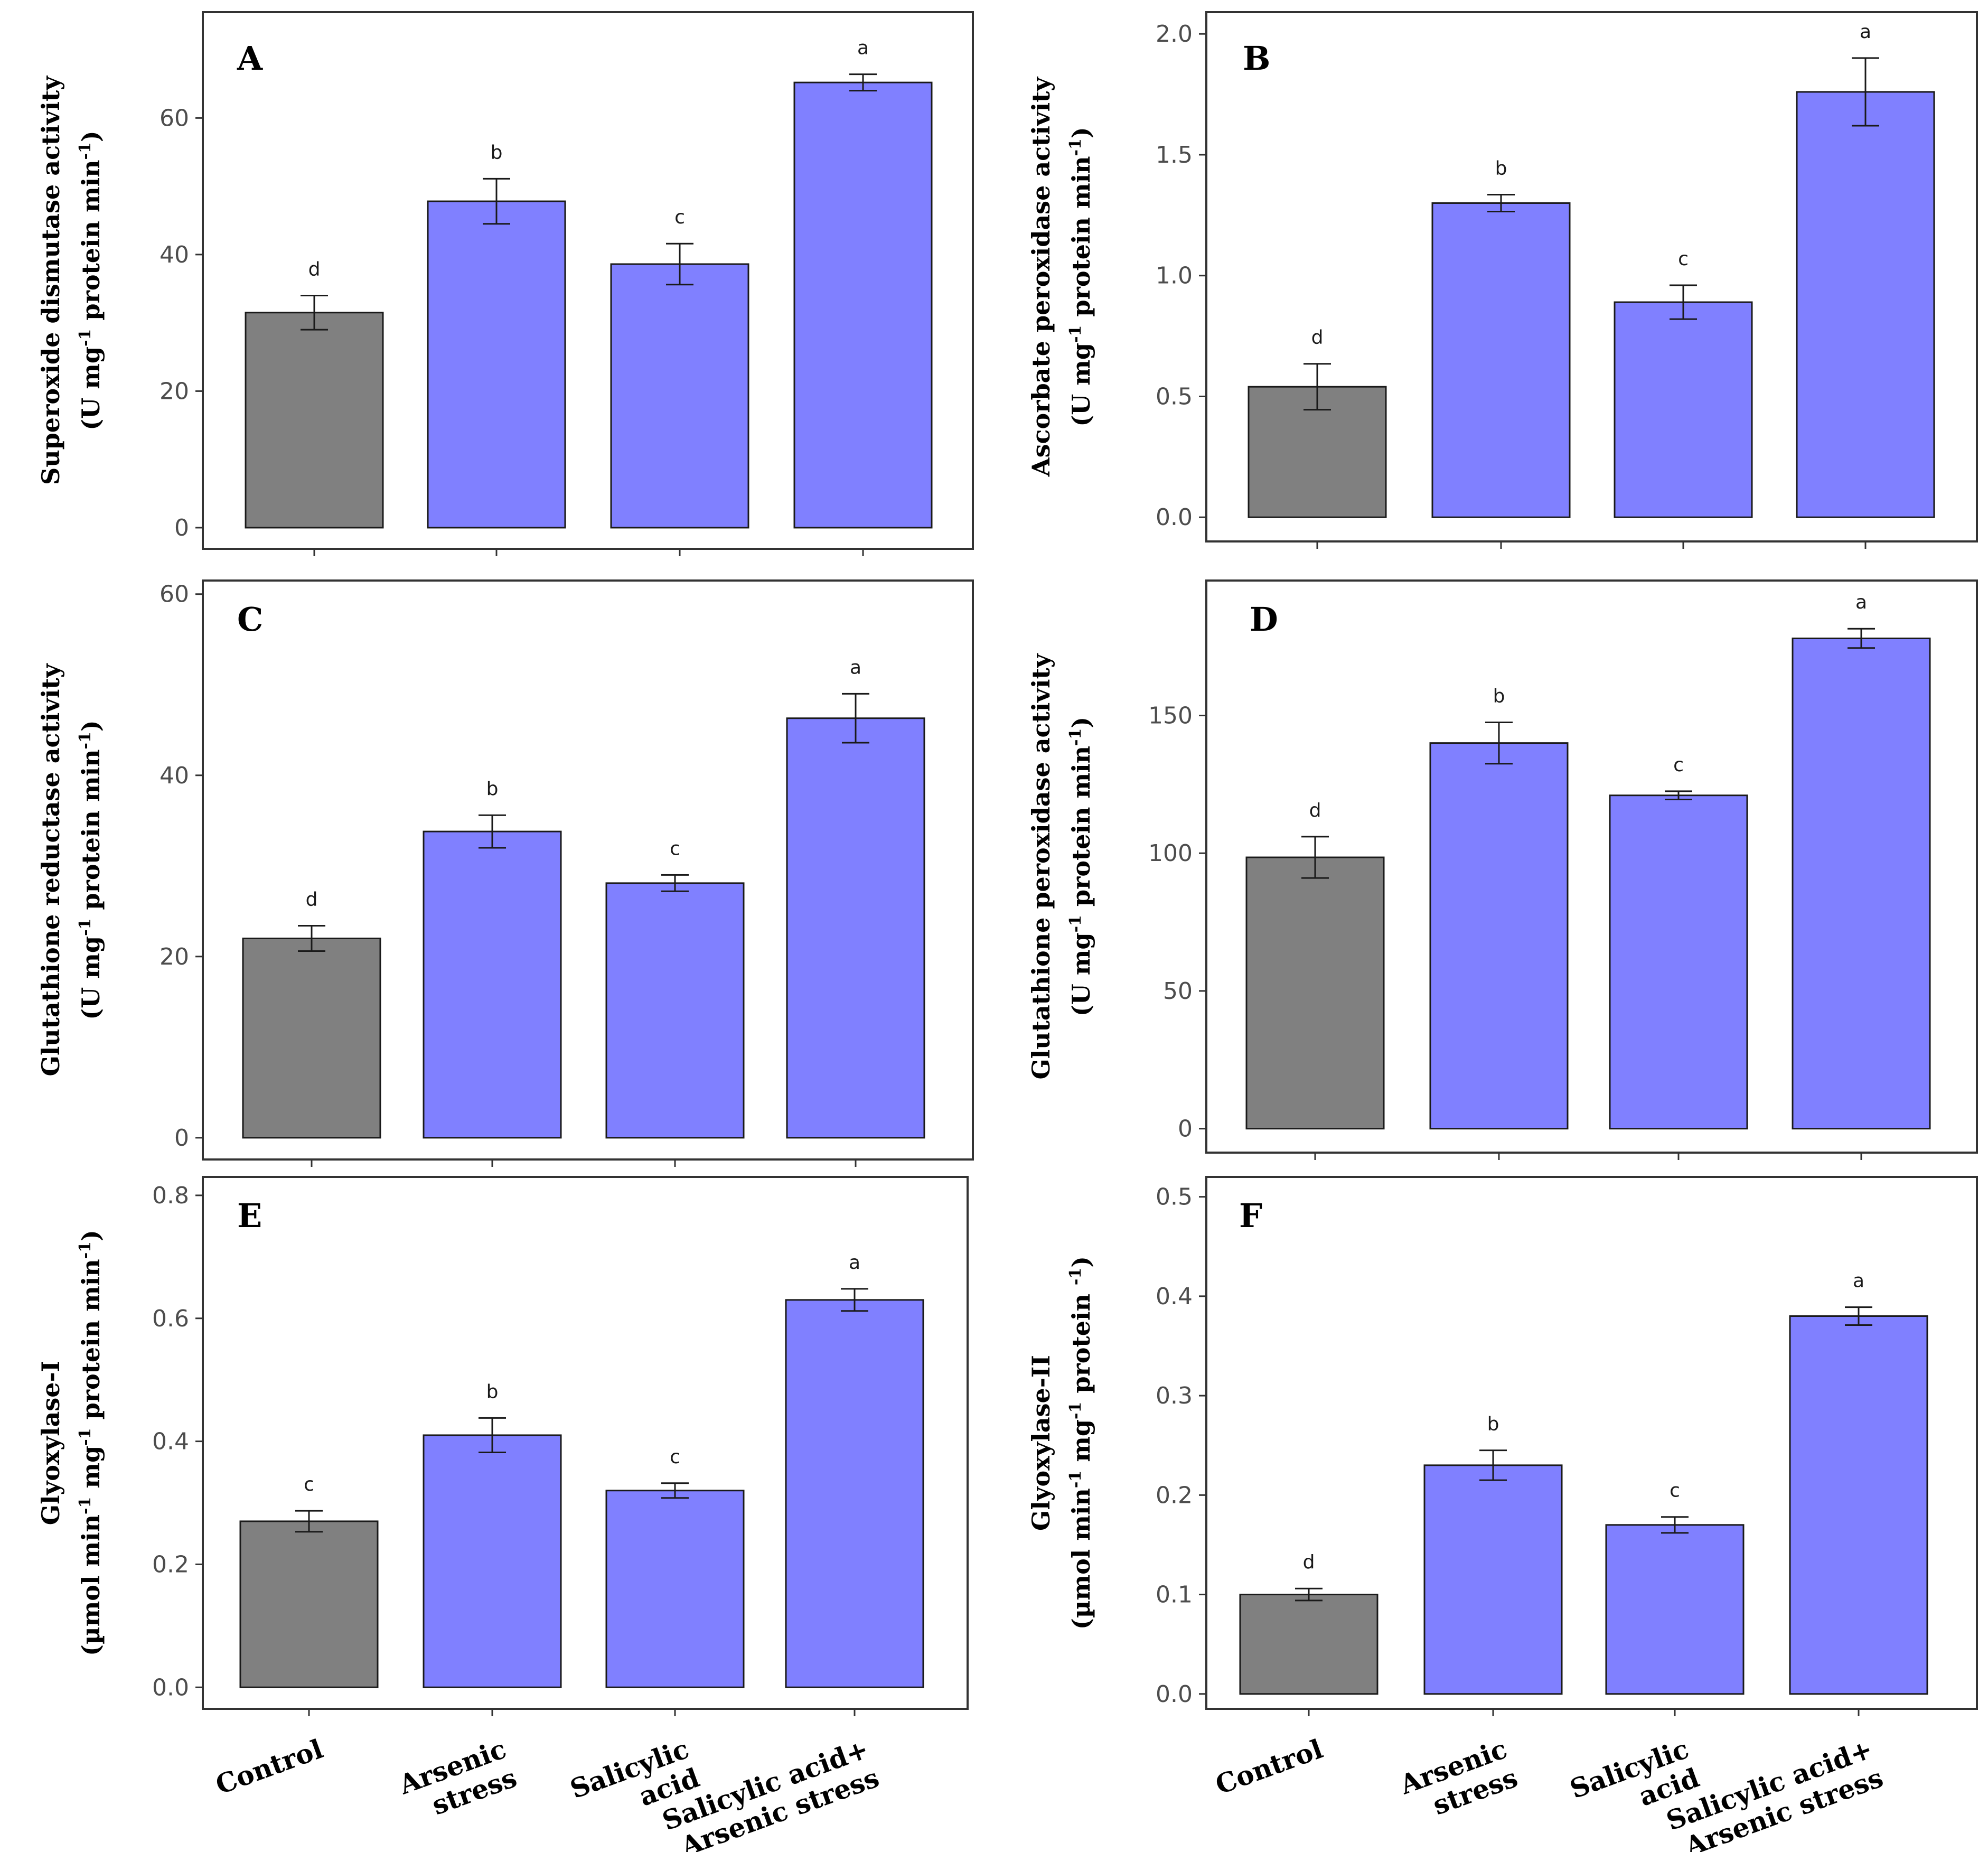 The image size is (1988, 1852). What do you see at coordinates (1174, 1595) in the screenshot?
I see `y-tick-label: 0.1` at bounding box center [1174, 1595].